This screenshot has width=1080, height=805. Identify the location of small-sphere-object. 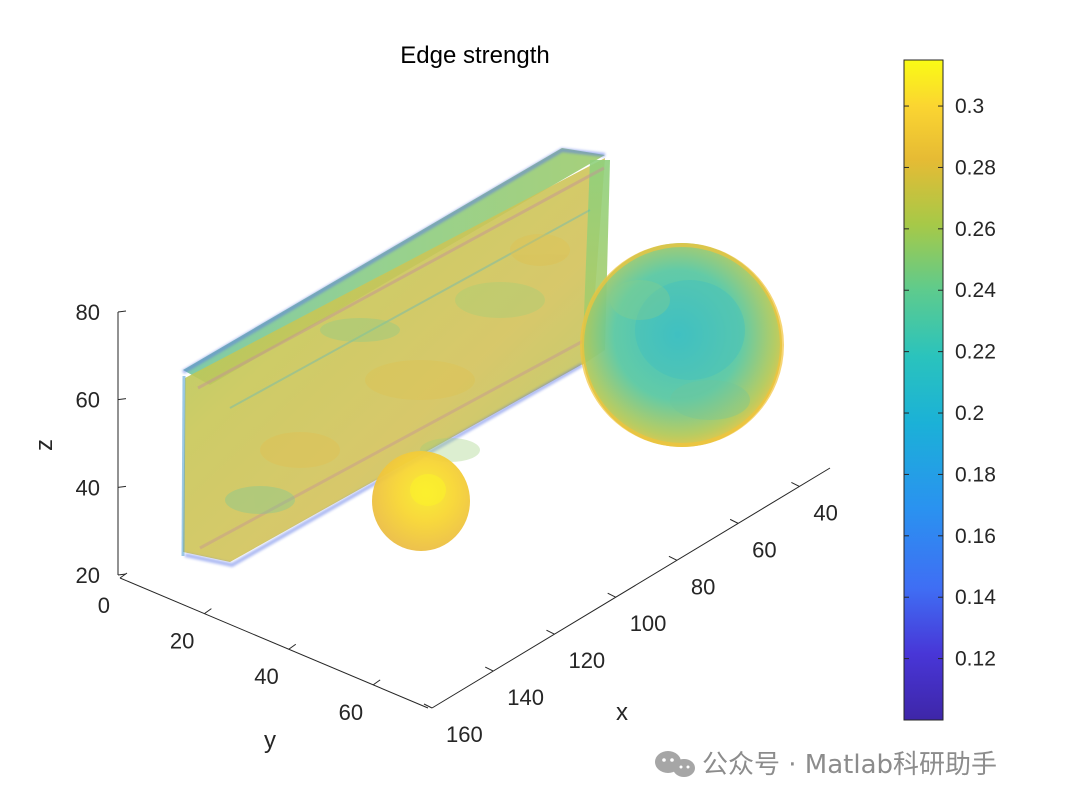
(421, 501).